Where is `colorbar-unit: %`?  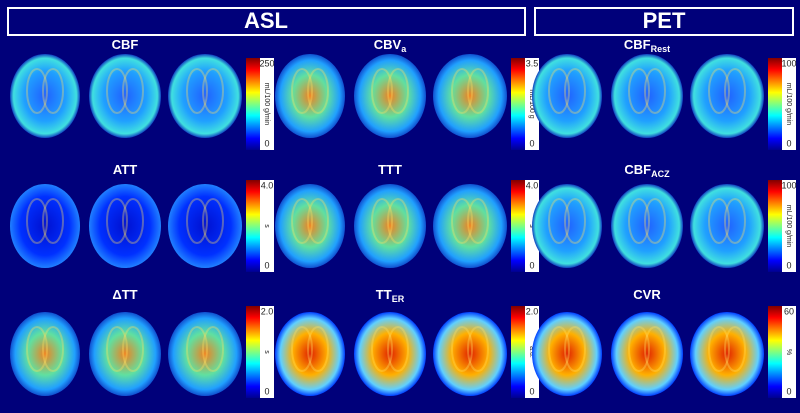 colorbar-unit: % is located at coordinates (788, 352).